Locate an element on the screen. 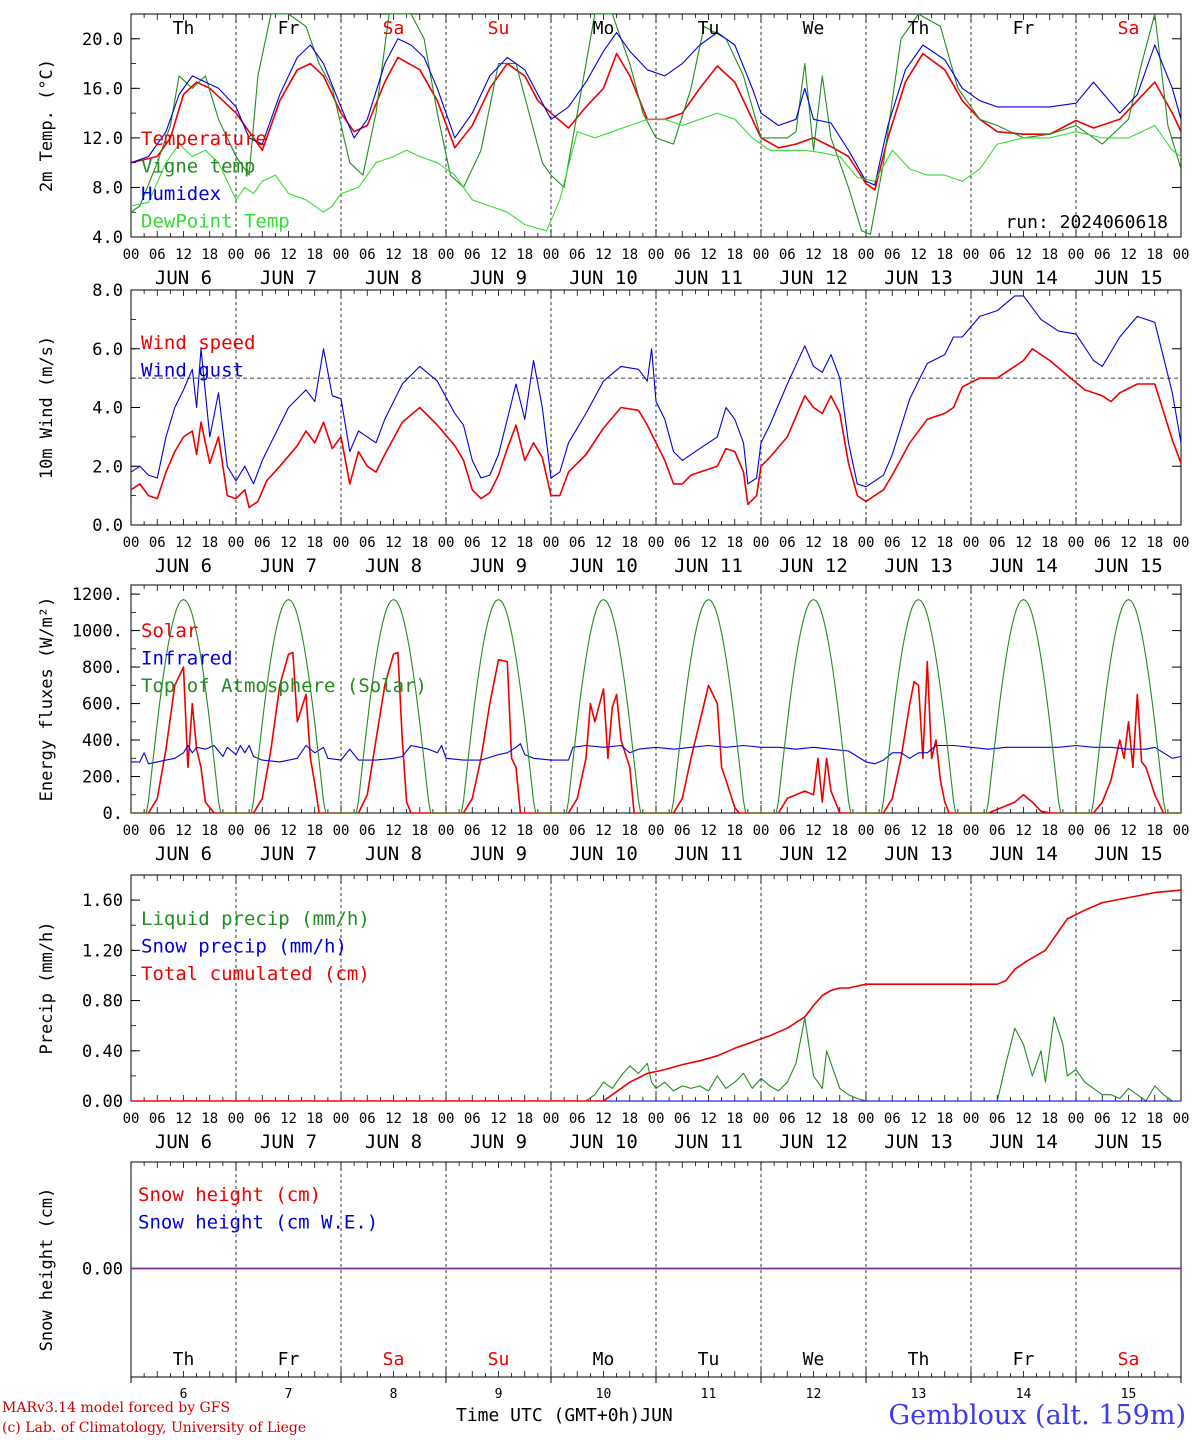 Image resolution: width=1194 pixels, height=1440 pixels. date-label: JUN 9 is located at coordinates (498, 566).